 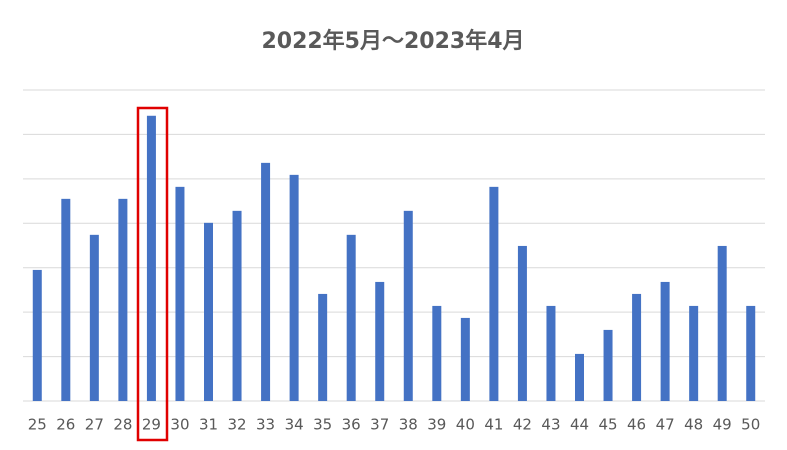 I want to click on x-tick-label: 50, so click(x=750, y=425).